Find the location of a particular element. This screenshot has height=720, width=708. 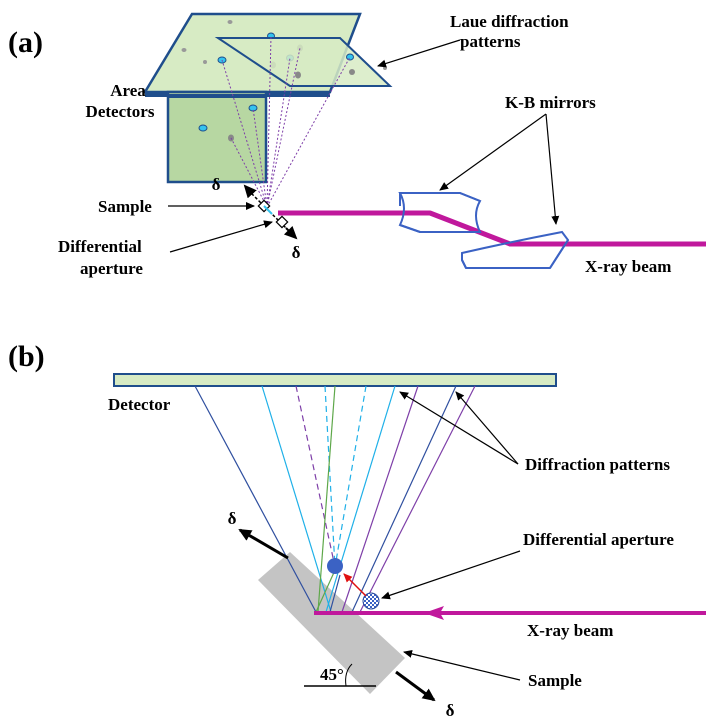

label-kb-mirrors: K-B mirrors is located at coordinates (550, 102).